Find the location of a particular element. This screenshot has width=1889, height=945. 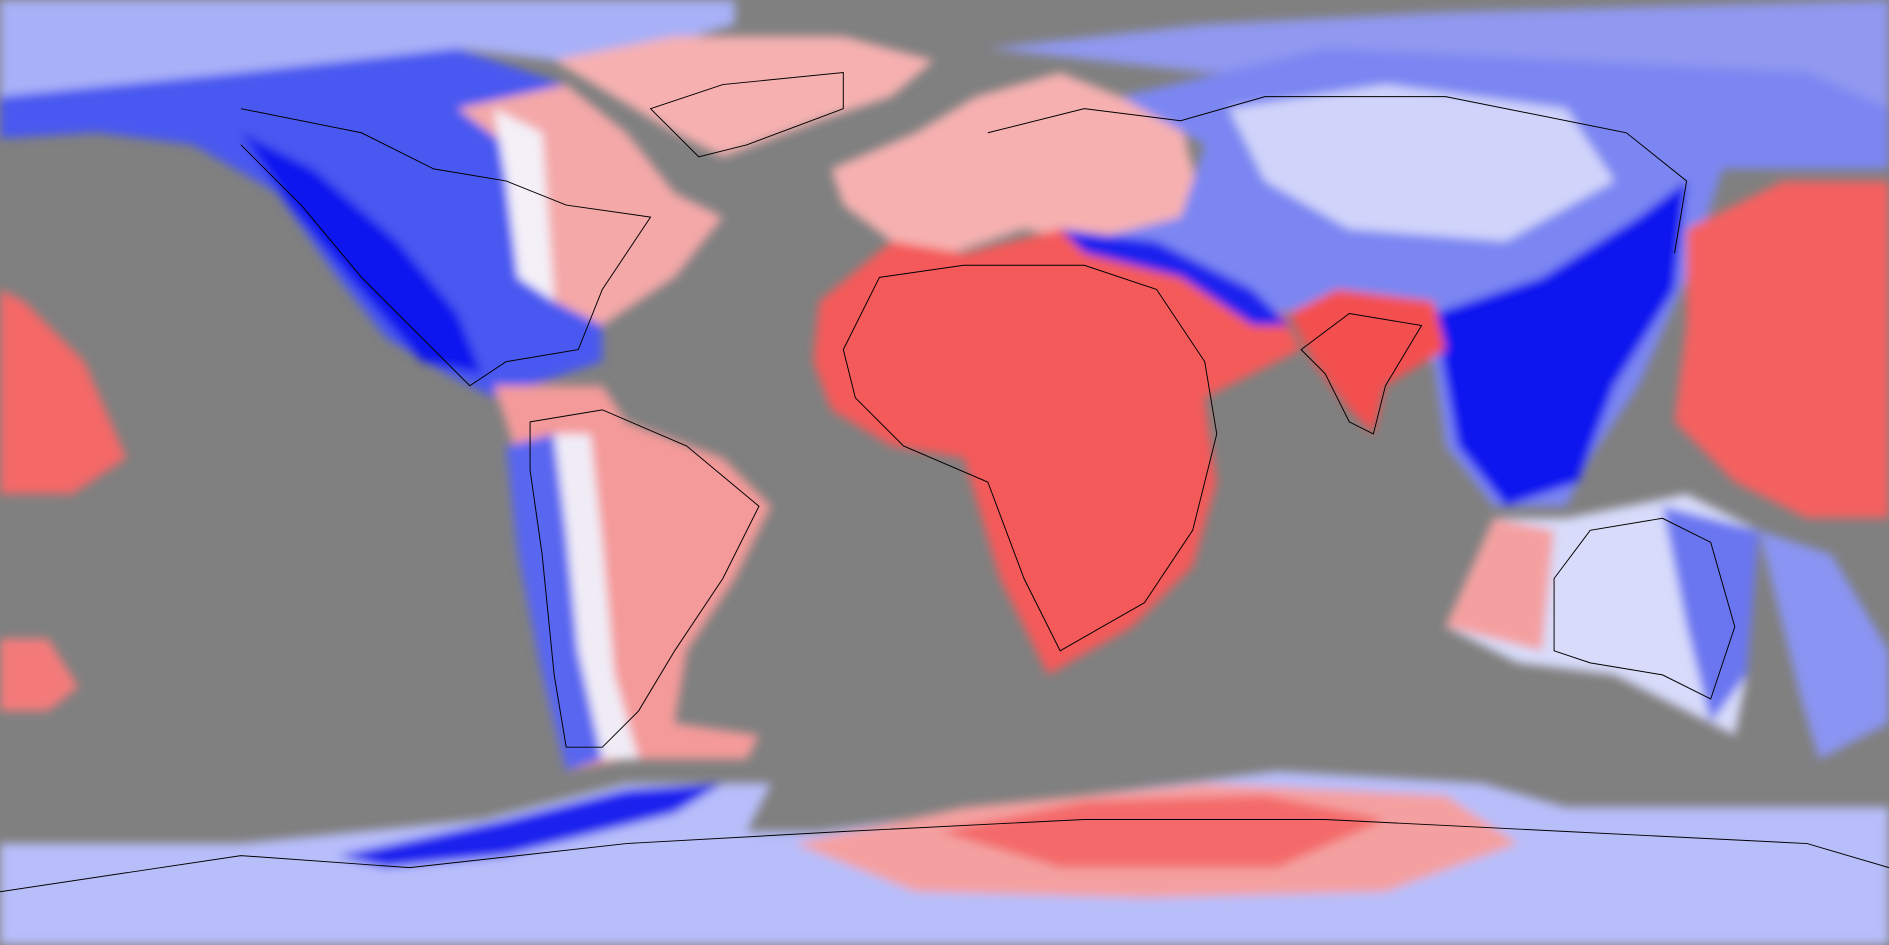

greenland is located at coordinates (744, 96).